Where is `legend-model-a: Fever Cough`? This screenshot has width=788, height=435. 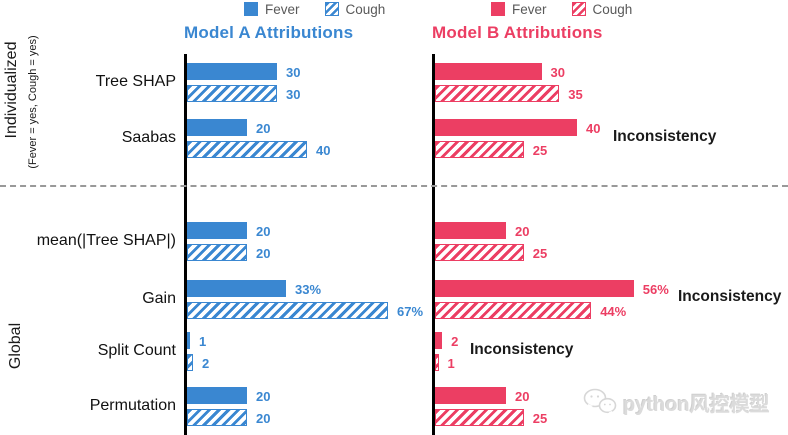
legend-model-a: Fever Cough is located at coordinates (323, 9).